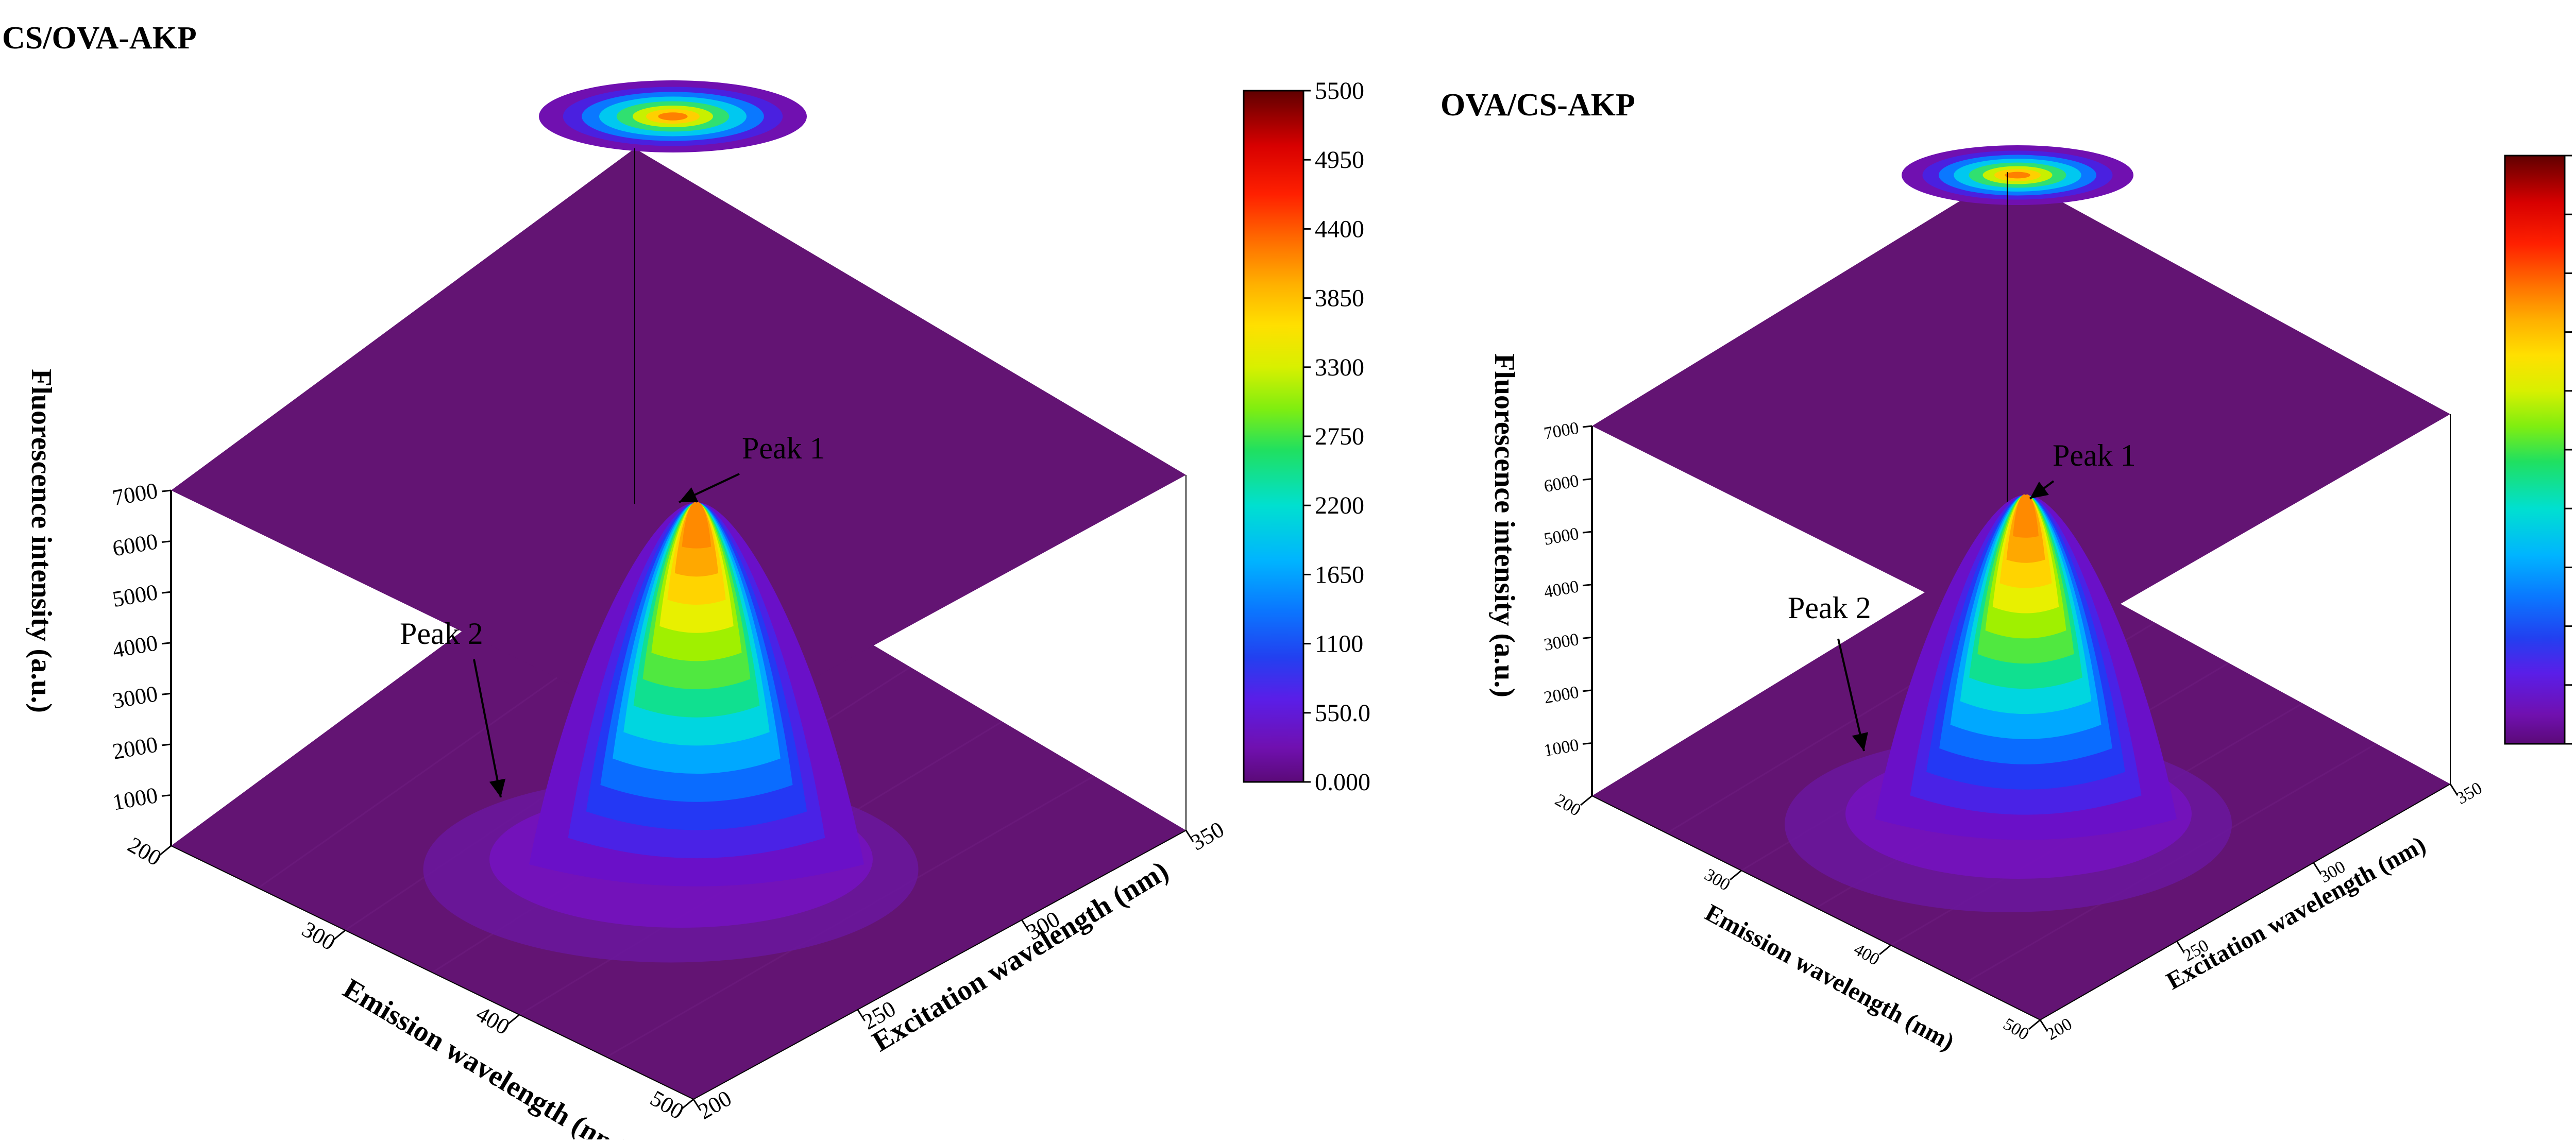 This screenshot has height=1142, width=2576. Describe the element at coordinates (1342, 714) in the screenshot. I see `colorbar-tick-label: 550.0` at that location.